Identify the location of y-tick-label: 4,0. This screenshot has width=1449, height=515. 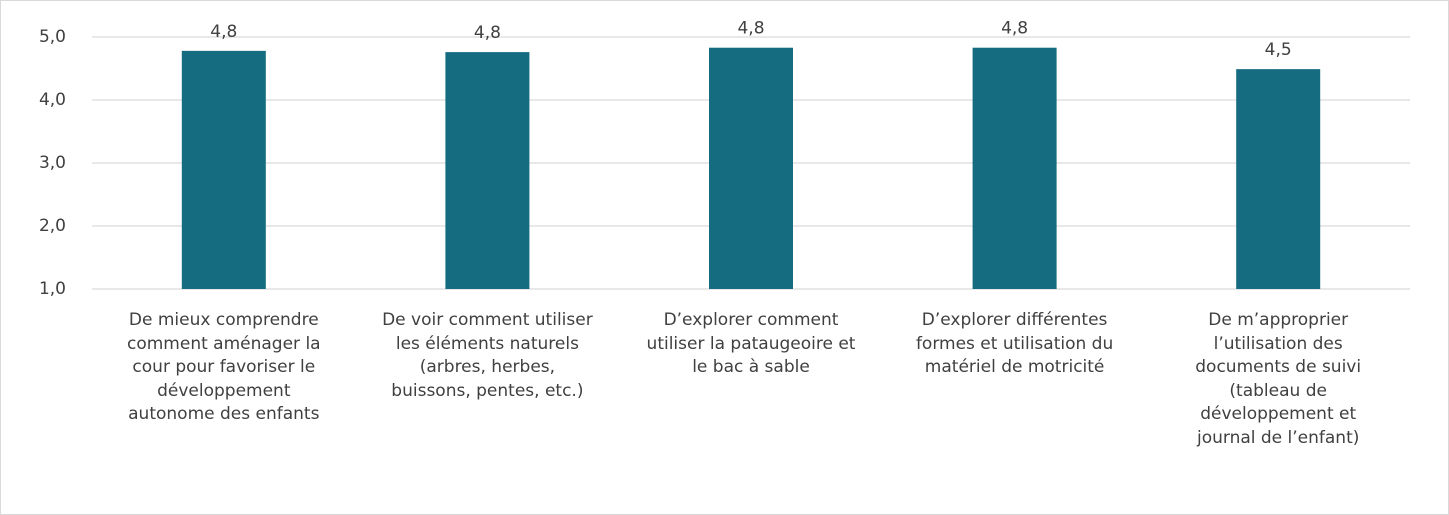
(52, 100).